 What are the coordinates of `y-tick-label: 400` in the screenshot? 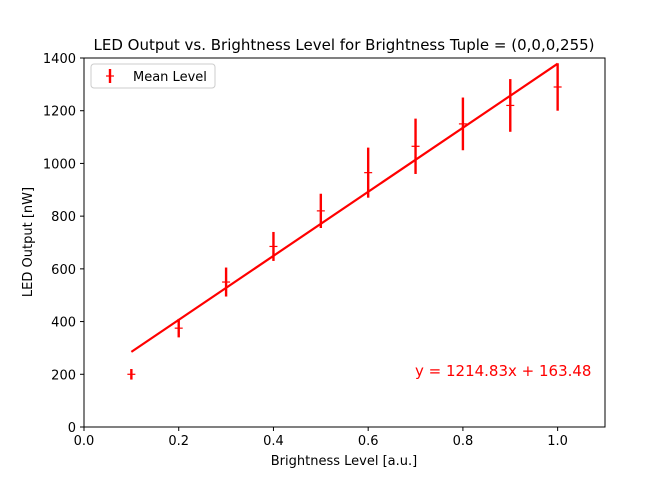 It's located at (63, 323).